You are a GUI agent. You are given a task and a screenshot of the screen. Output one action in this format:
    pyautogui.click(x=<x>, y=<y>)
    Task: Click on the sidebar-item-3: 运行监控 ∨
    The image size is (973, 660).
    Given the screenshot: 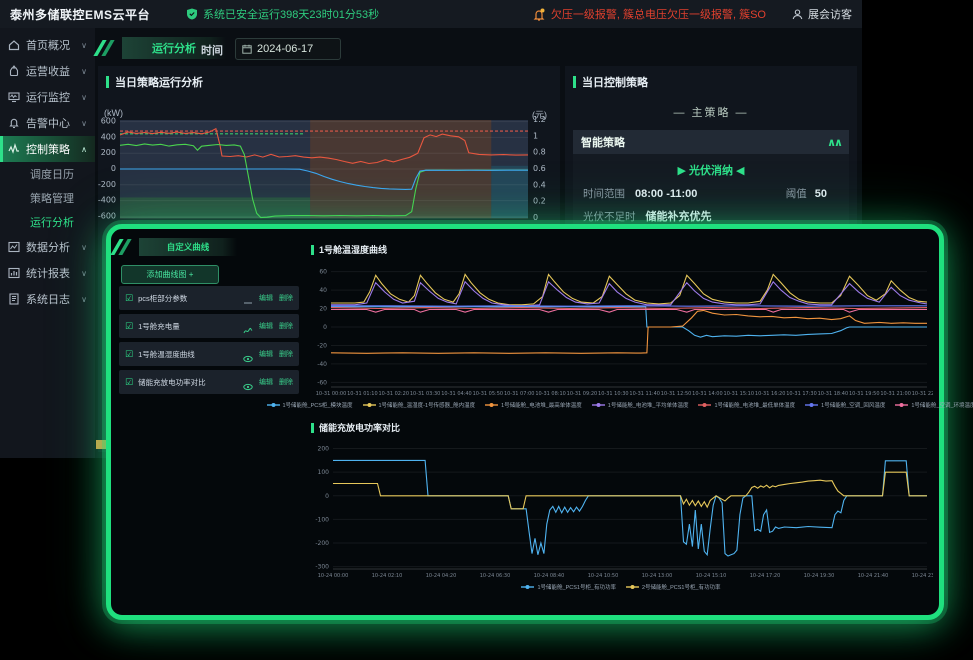 What is the action you would take?
    pyautogui.click(x=47, y=97)
    